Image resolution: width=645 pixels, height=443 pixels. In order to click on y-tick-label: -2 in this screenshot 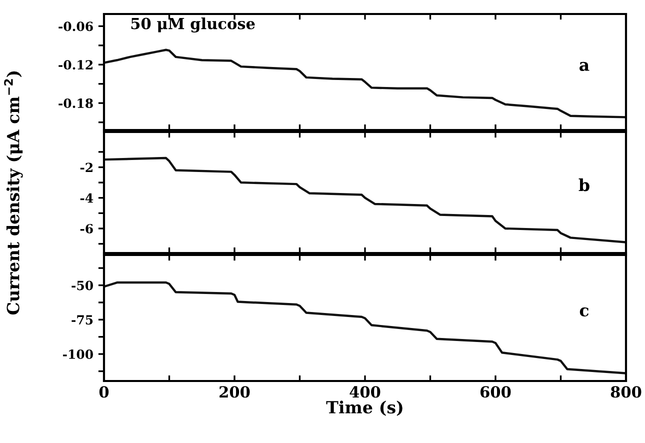, I will do `click(86, 167)`.